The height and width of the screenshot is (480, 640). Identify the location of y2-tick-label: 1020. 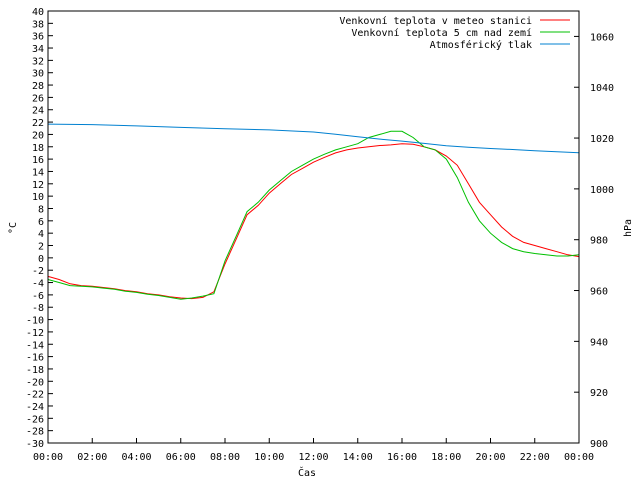
(602, 139).